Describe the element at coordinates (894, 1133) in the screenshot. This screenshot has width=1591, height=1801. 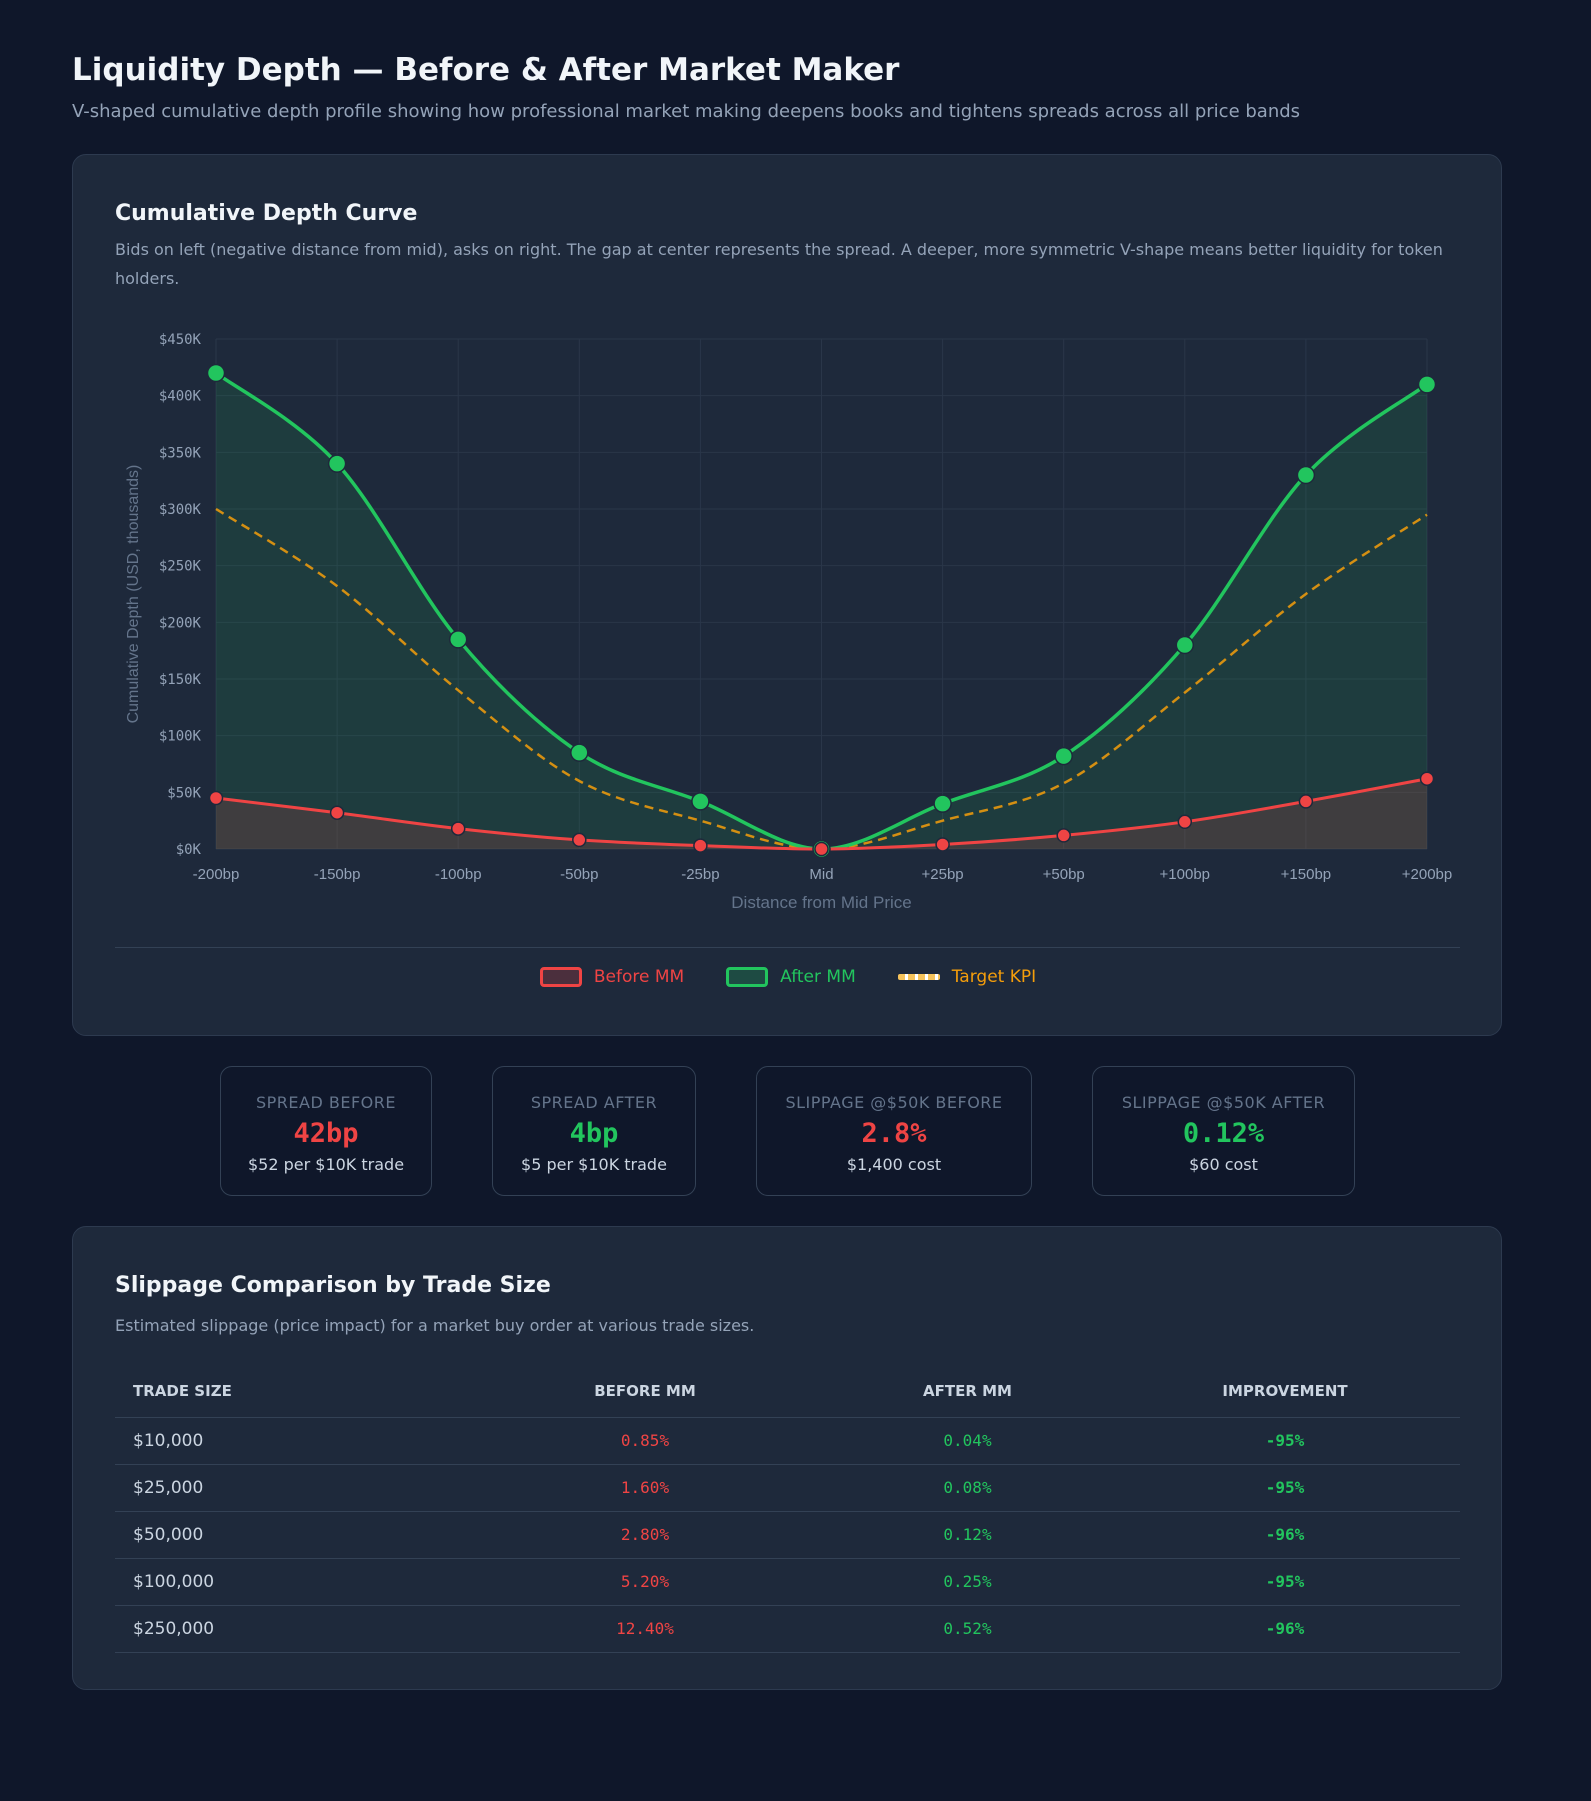
I see `stat-value: 2.8%` at that location.